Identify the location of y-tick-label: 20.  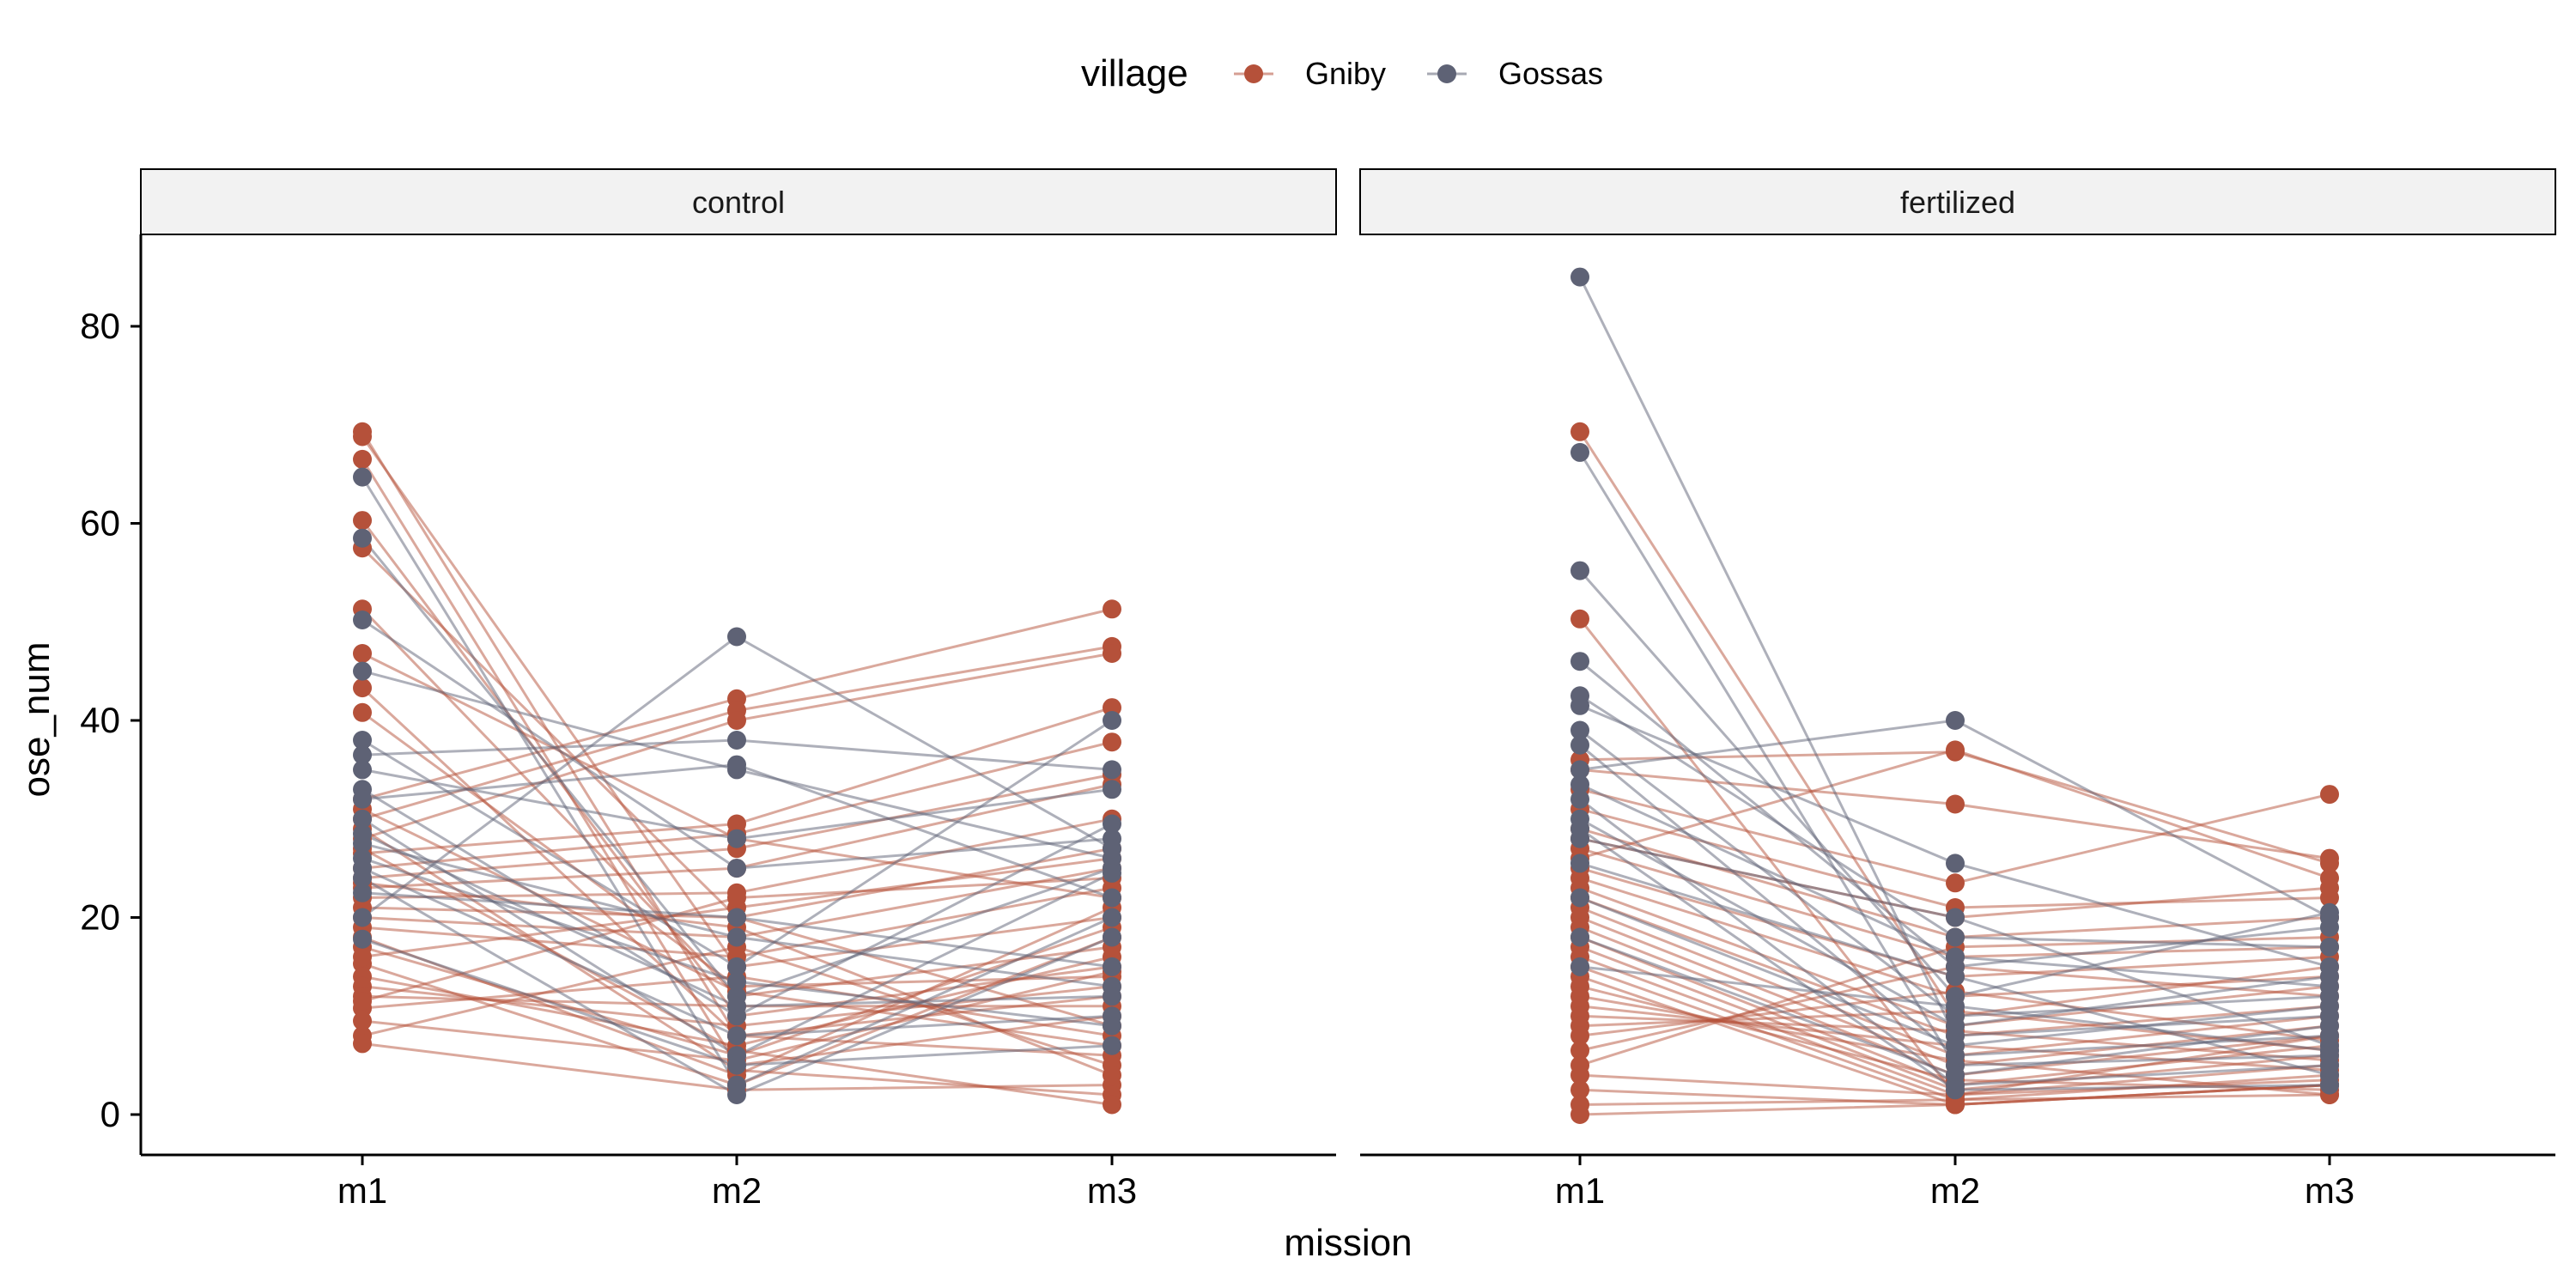
(100, 918).